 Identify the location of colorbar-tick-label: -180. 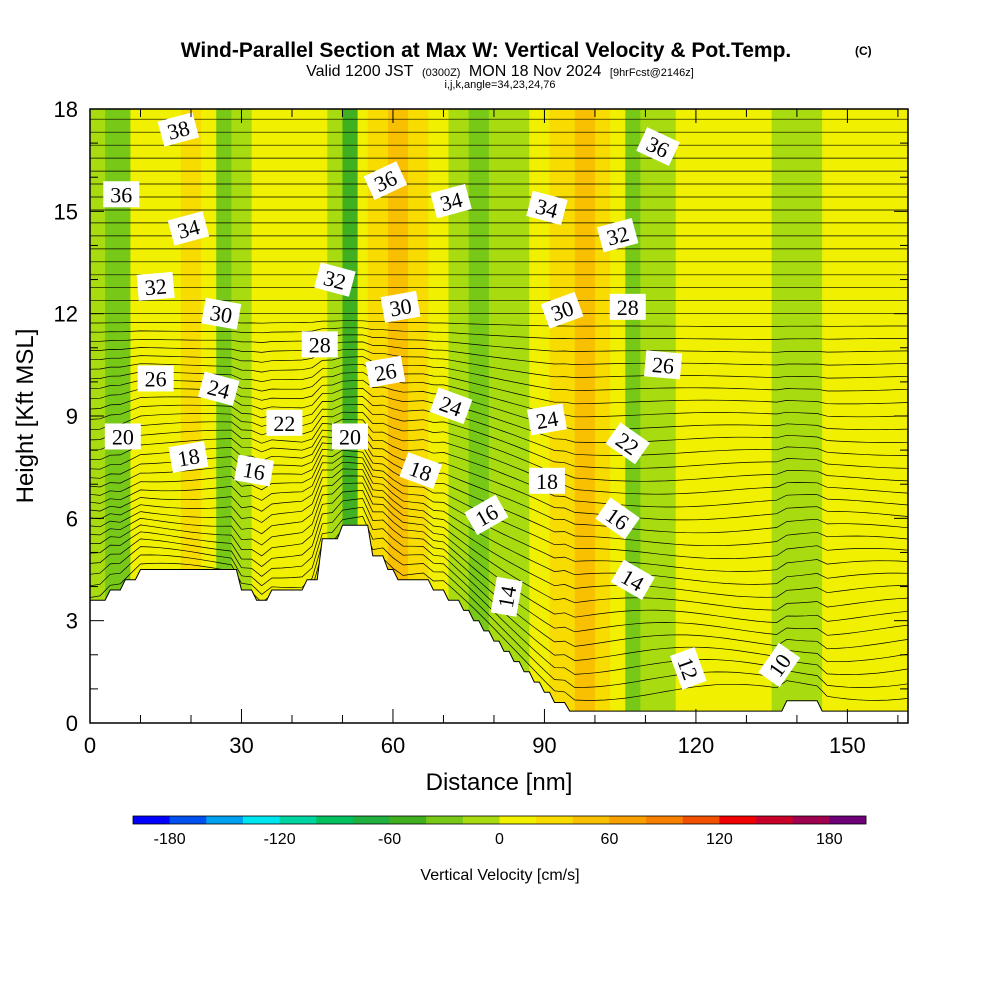
(170, 839).